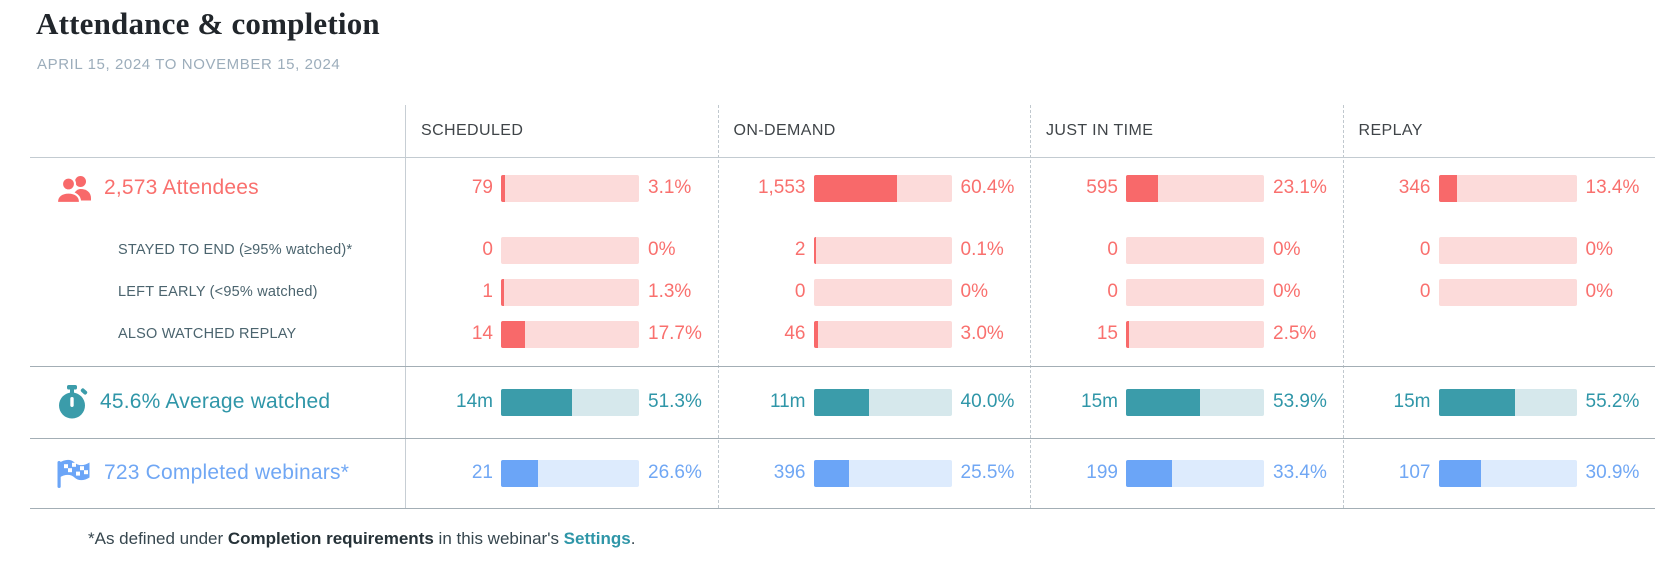  What do you see at coordinates (874, 250) in the screenshot?
I see `metric-cell-on-demand: 2 0.1%` at bounding box center [874, 250].